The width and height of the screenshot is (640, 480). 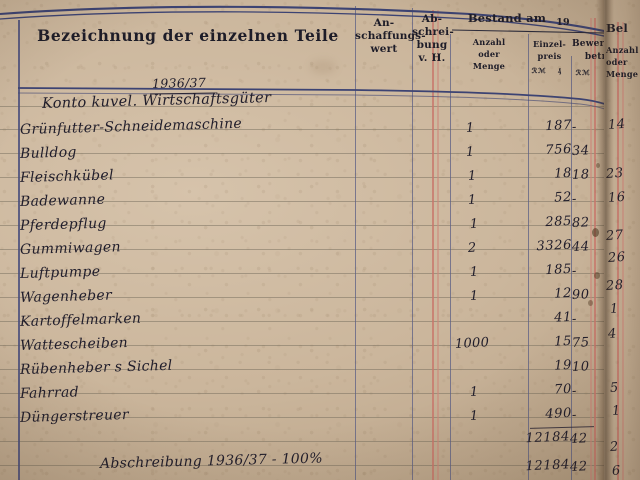 What do you see at coordinates (581, 151) in the screenshot?
I see `row-pfennig: 34` at bounding box center [581, 151].